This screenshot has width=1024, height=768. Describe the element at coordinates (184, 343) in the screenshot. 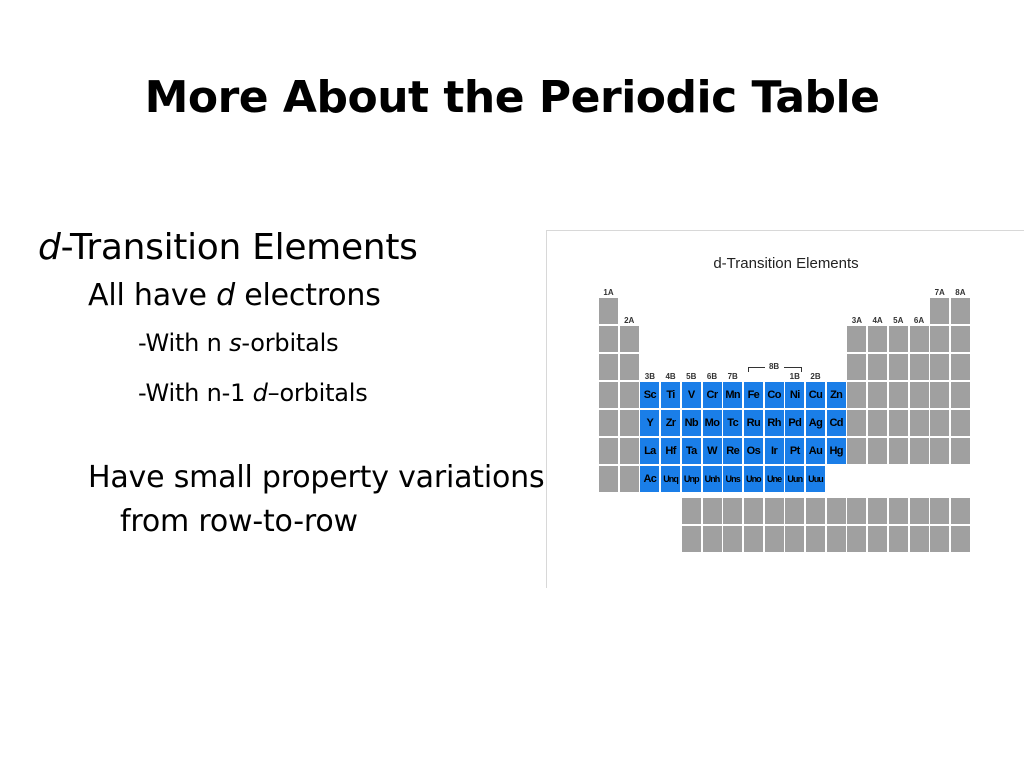

I see `bullet-text-pre: -With n` at that location.